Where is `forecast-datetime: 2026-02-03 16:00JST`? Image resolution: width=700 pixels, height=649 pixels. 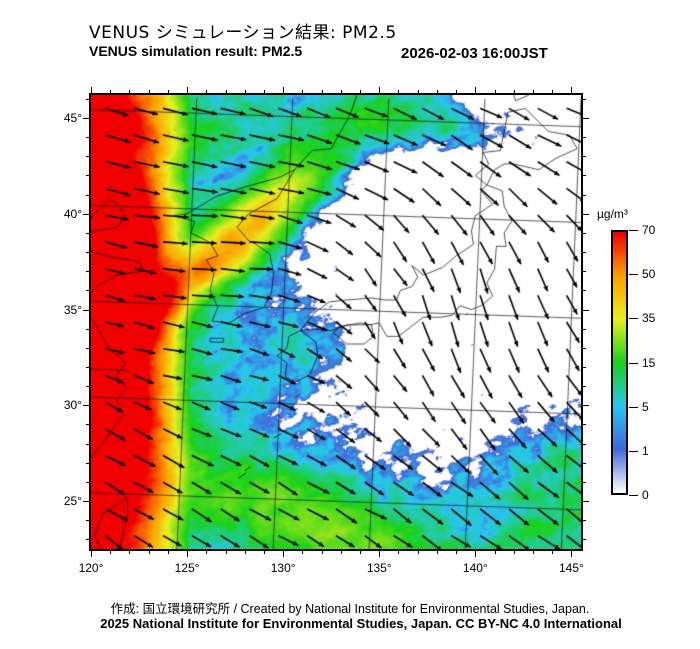 forecast-datetime: 2026-02-03 16:00JST is located at coordinates (474, 53).